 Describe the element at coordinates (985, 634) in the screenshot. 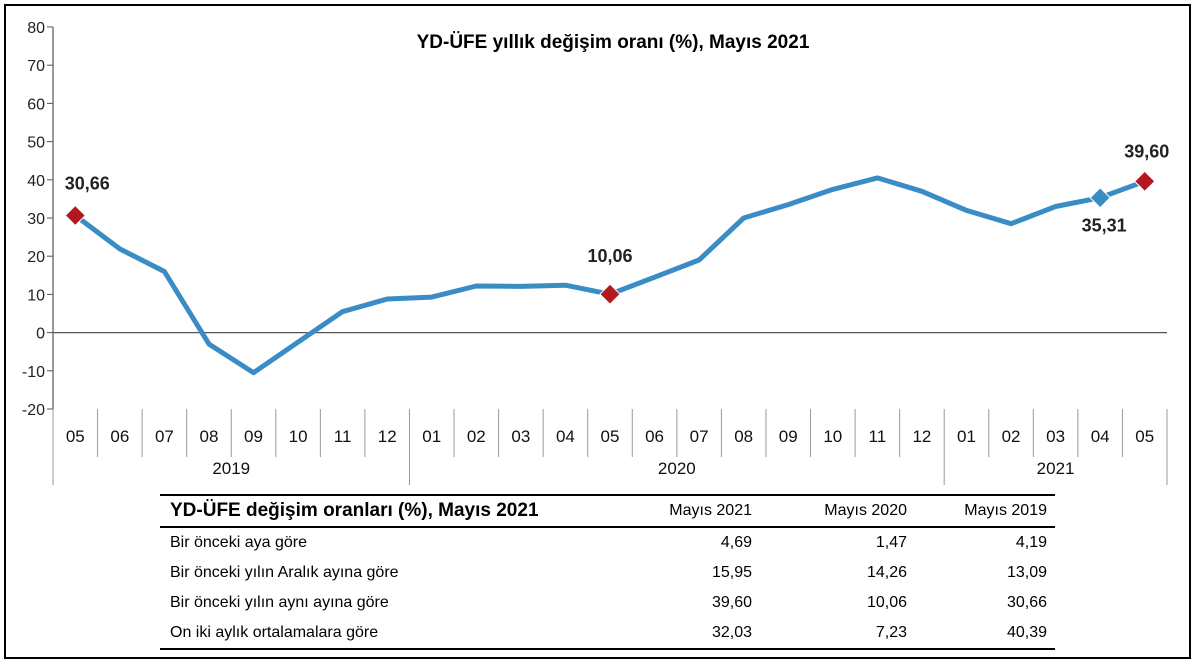

I see `table-cell: 40,39` at that location.